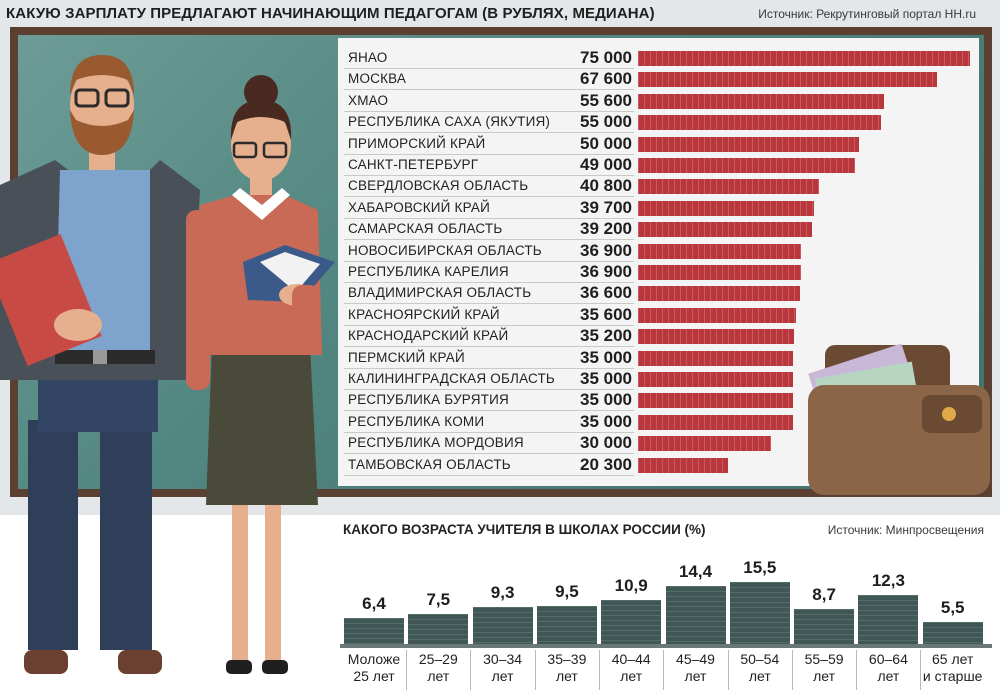  Describe the element at coordinates (428, 271) in the screenshot. I see `salary-region-label: РЕСПУБЛИКА КАРЕЛИЯ` at that location.